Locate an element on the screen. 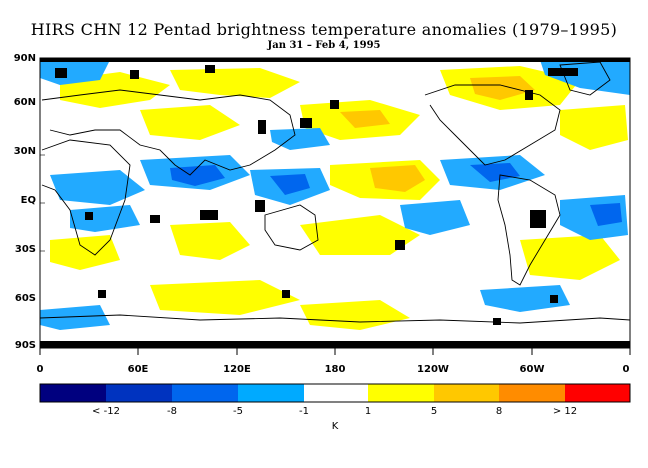 The image size is (648, 468). lon-label-60e: 60E is located at coordinates (138, 369).